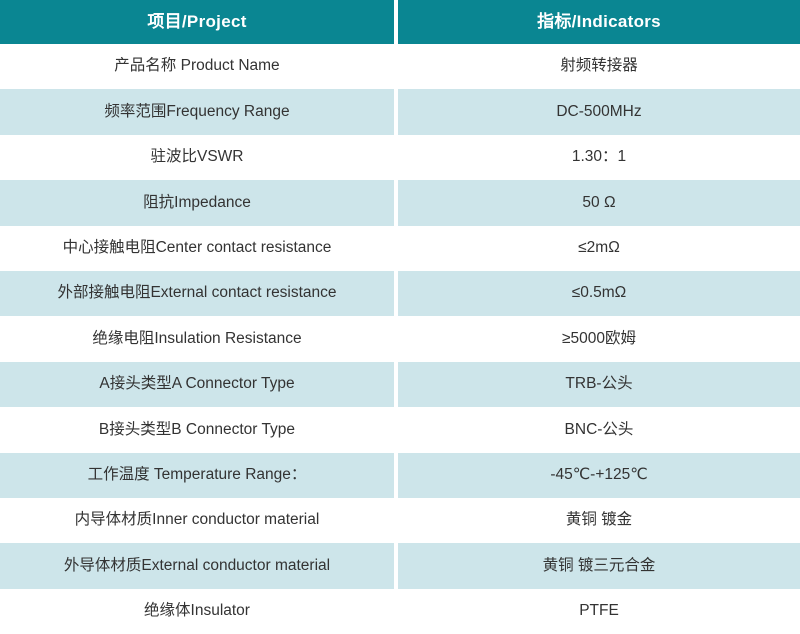 The width and height of the screenshot is (800, 634). What do you see at coordinates (197, 203) in the screenshot?
I see `project-cell: 阻抗Impedance` at bounding box center [197, 203].